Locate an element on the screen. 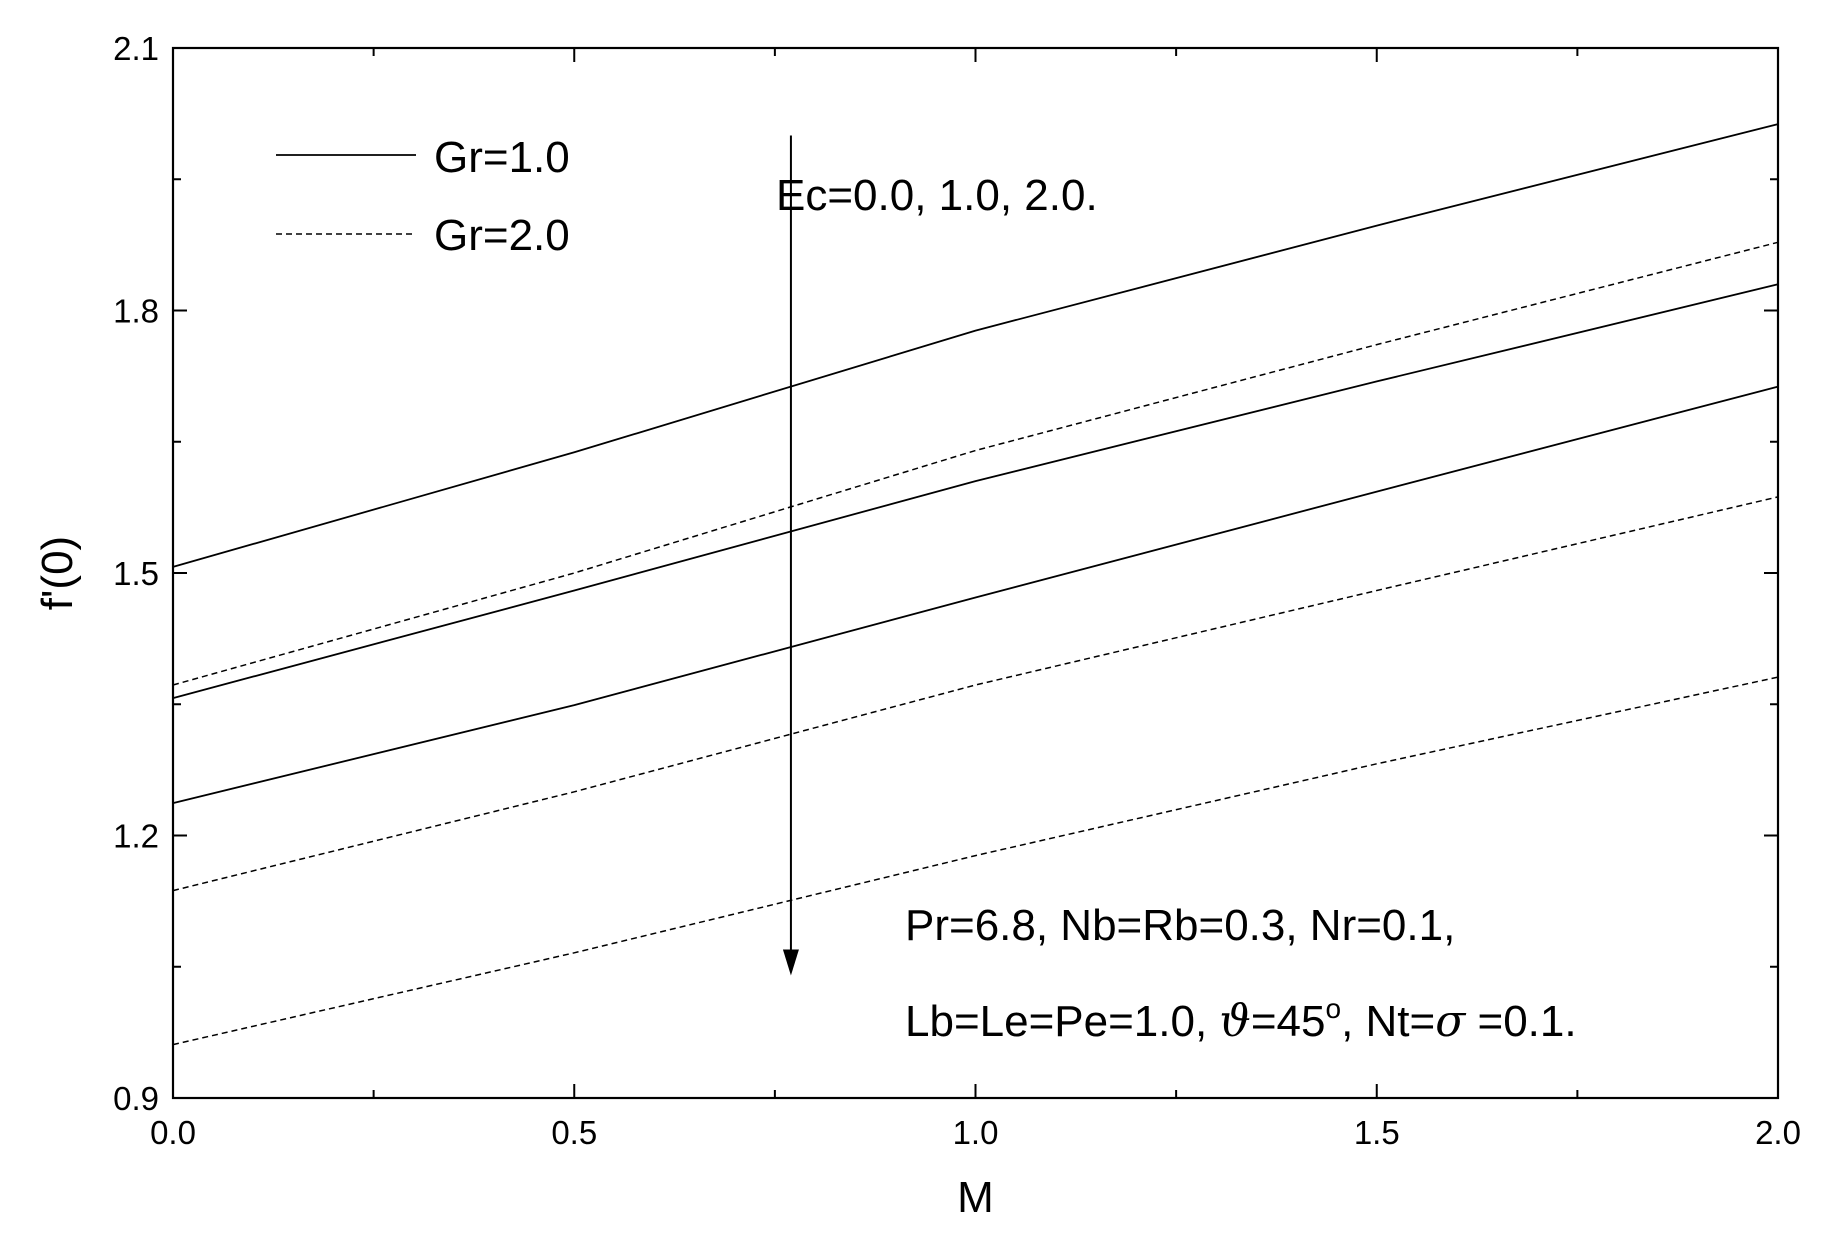 The height and width of the screenshot is (1241, 1822). legend: Gr=1.0 Gr=2.0 is located at coordinates (423, 196).